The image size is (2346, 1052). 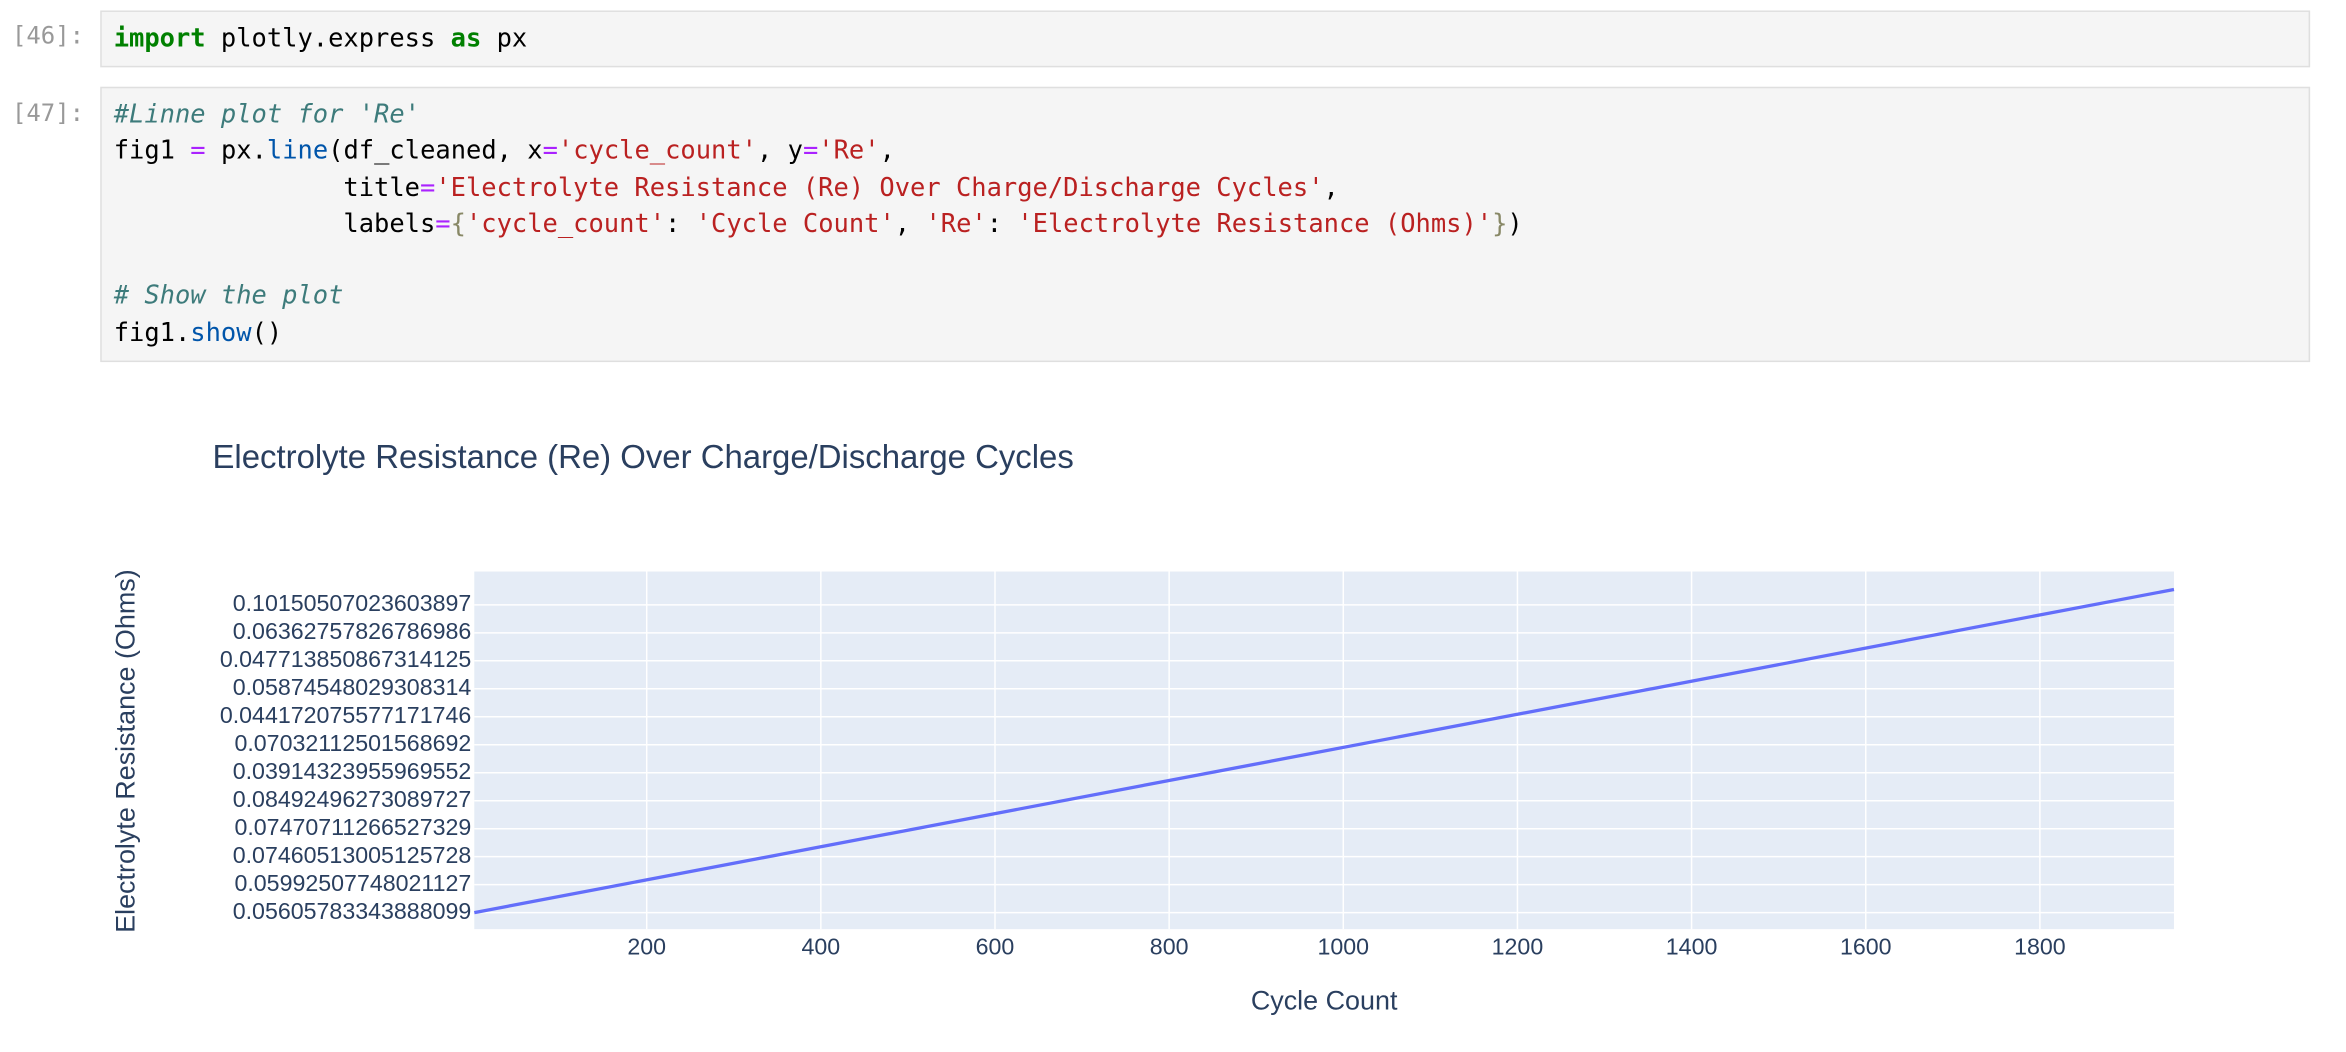 What do you see at coordinates (795, 224) in the screenshot?
I see `code-token: 'Cycle Count'` at bounding box center [795, 224].